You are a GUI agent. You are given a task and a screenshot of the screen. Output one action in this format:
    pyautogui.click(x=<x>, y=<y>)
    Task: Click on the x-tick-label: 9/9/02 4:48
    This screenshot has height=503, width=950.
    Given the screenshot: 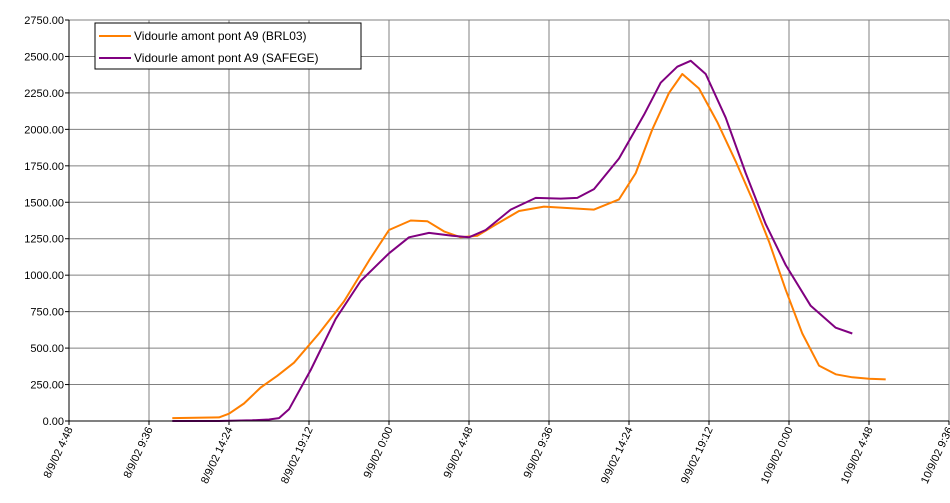 What is the action you would take?
    pyautogui.click(x=459, y=452)
    